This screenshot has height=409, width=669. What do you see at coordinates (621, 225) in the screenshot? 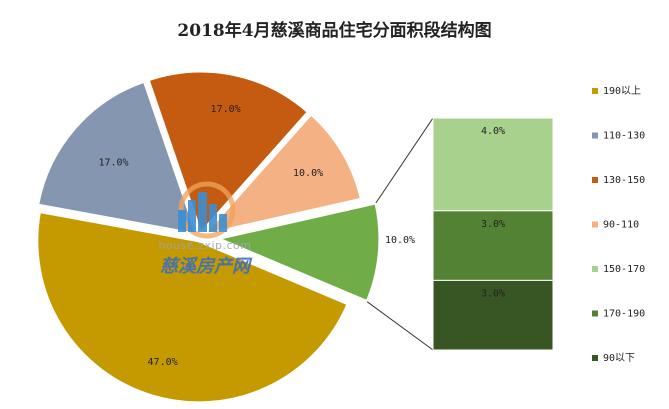
I see `legend-label: 90-110` at bounding box center [621, 225].